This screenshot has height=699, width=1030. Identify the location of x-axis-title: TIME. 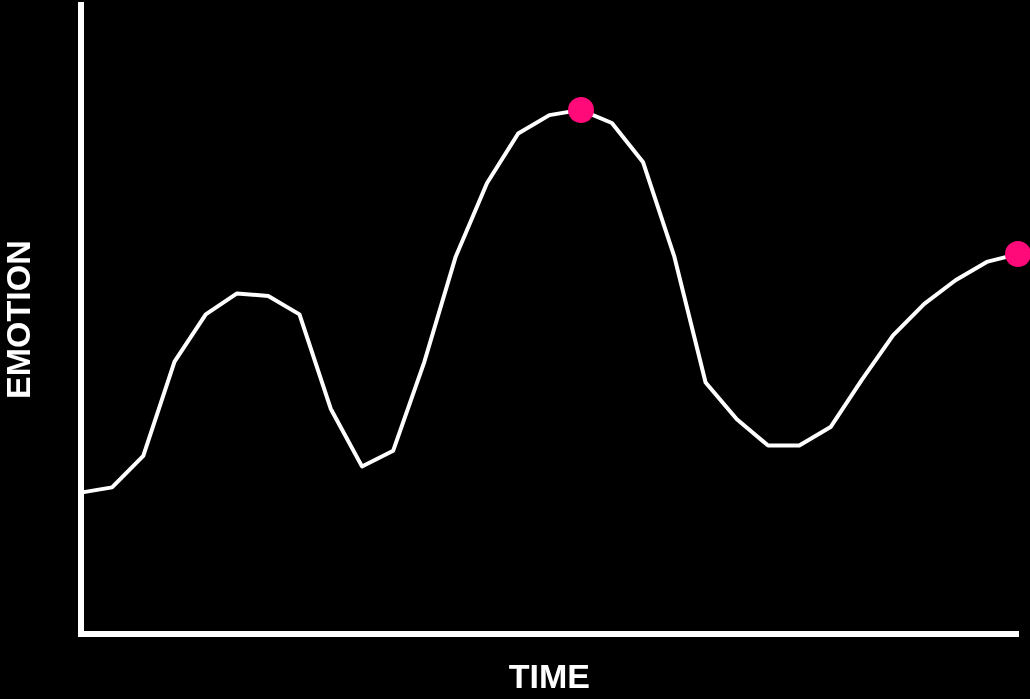
(549, 675).